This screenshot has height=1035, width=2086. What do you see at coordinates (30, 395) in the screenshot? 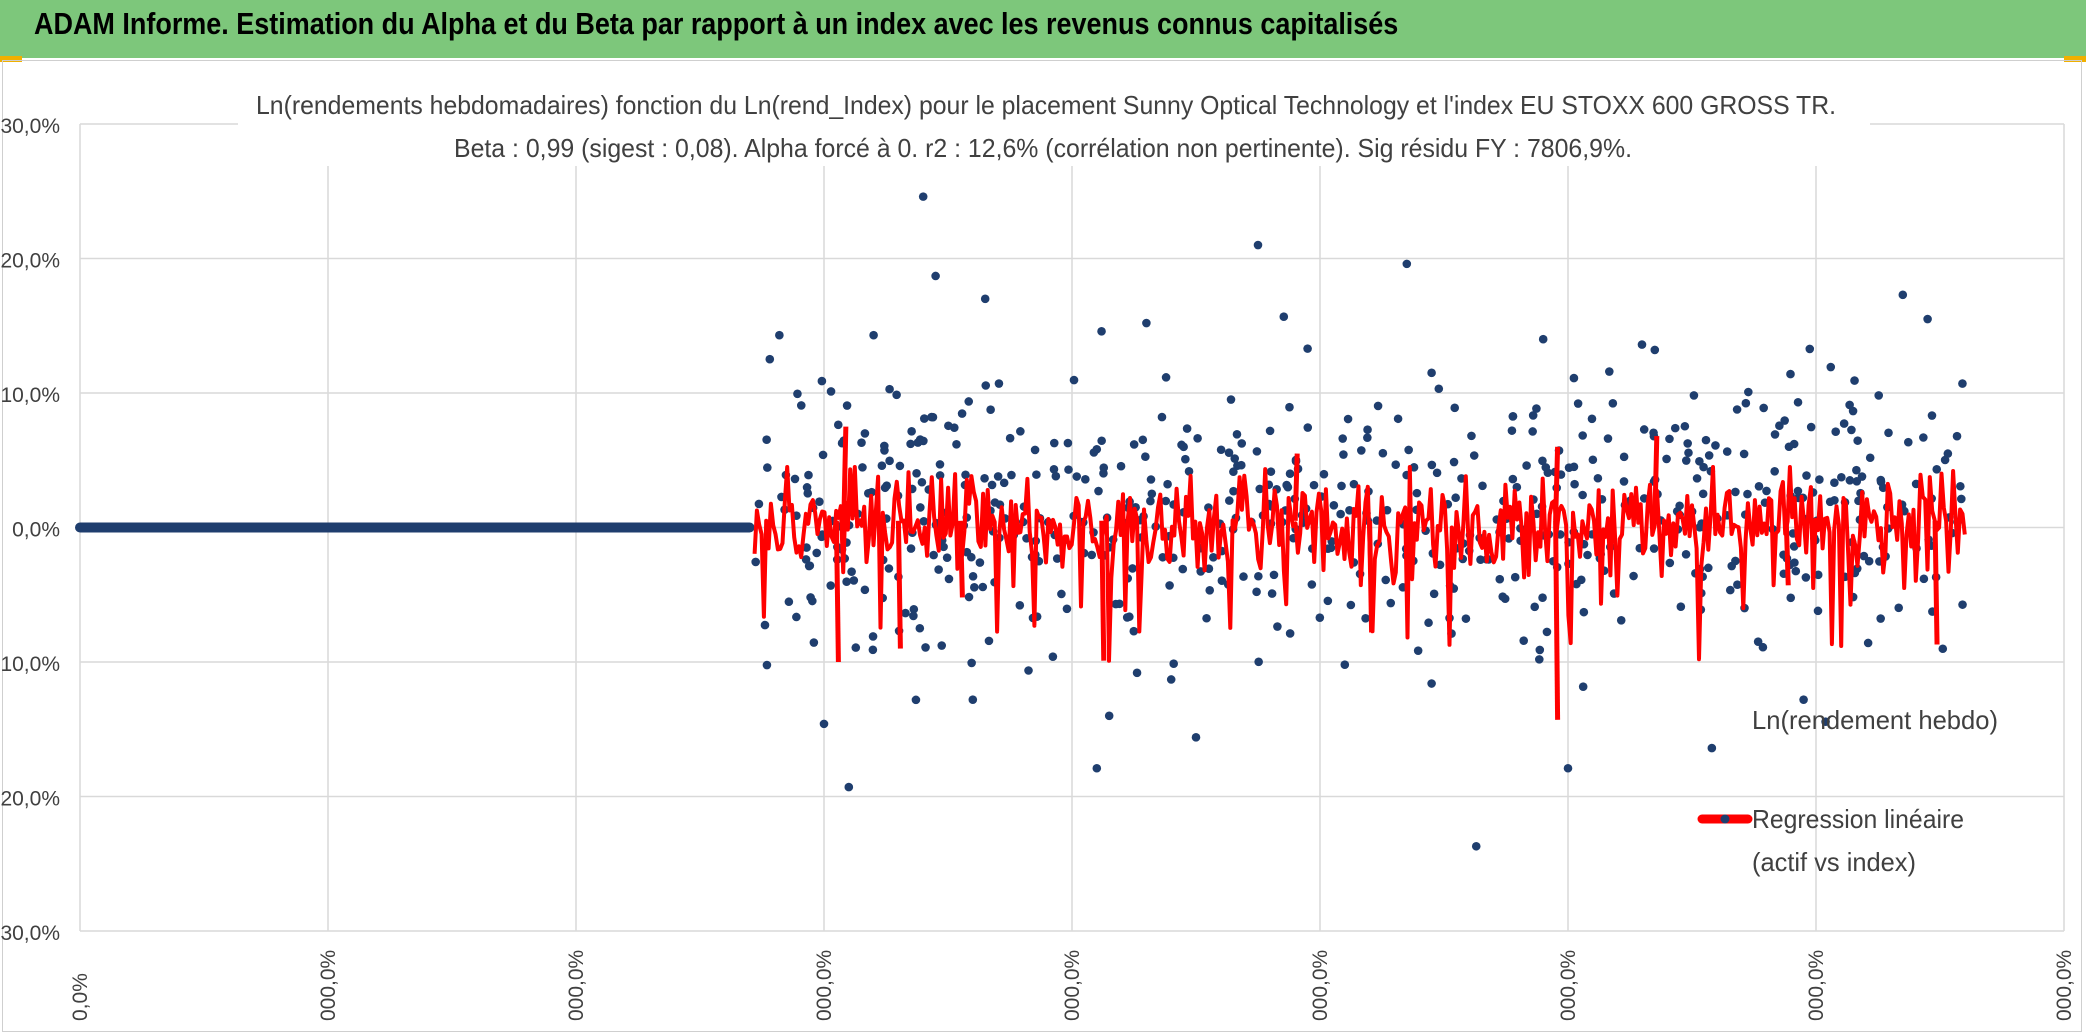
I see `y-tick-label: 10,0%` at bounding box center [30, 395].